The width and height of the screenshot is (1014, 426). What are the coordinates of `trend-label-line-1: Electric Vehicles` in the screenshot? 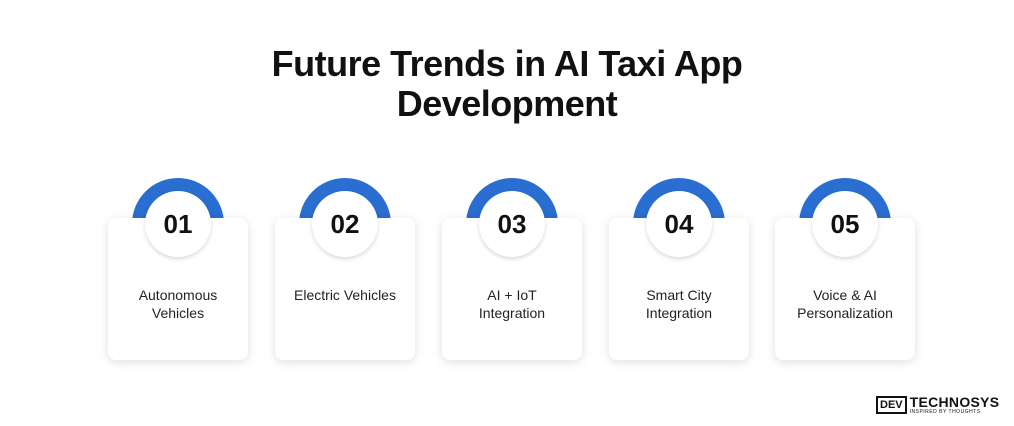 It's located at (345, 295).